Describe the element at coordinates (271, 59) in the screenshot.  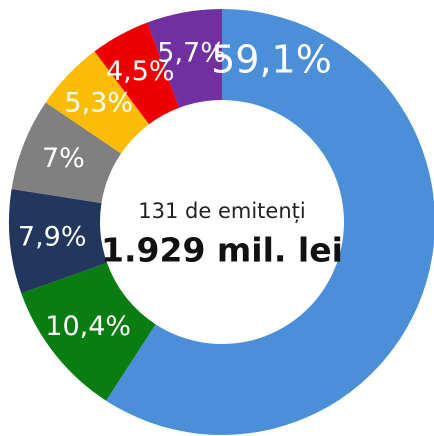
I see `data-label: 59,1%` at that location.